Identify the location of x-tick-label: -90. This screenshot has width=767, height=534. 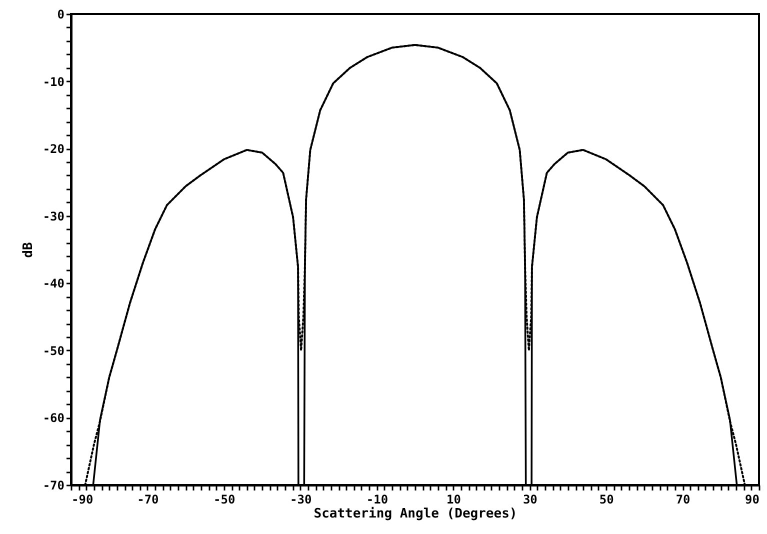
(83, 499).